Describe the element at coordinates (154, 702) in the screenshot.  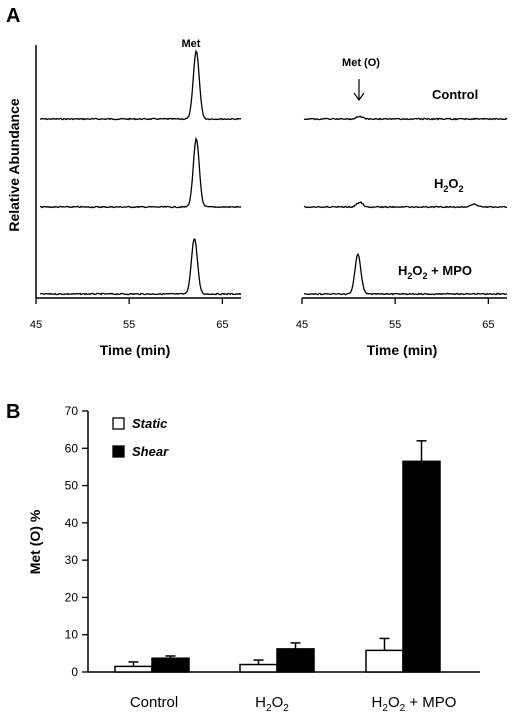
I see `category-label-control: Control` at that location.